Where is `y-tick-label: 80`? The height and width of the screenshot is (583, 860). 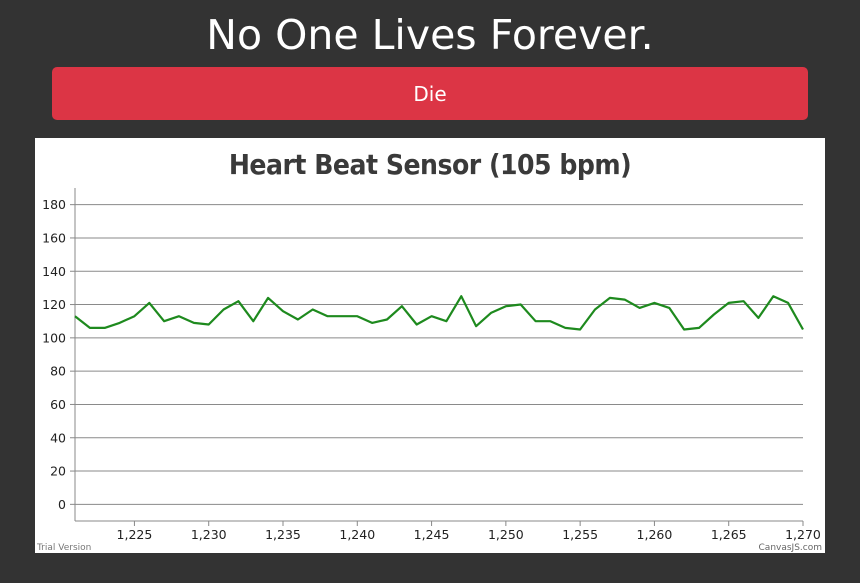 y-tick-label: 80 is located at coordinates (58, 371).